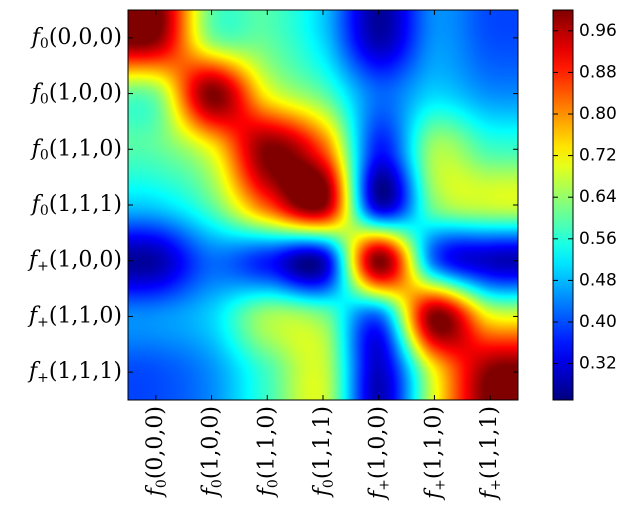 This screenshot has width=635, height=528. I want to click on x-tick-label: f+(1,1,0), so click(434, 453).